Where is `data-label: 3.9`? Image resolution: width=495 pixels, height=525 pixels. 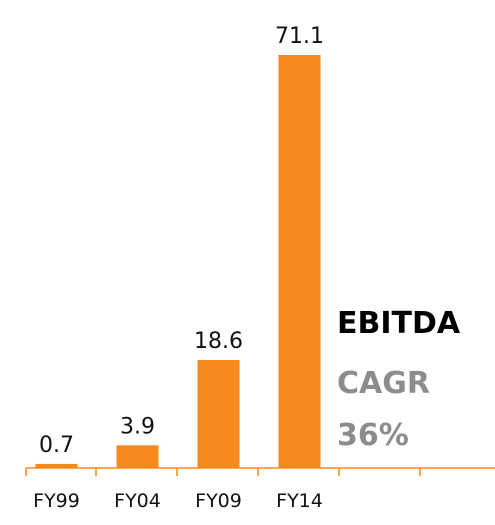 data-label: 3.9 is located at coordinates (137, 426).